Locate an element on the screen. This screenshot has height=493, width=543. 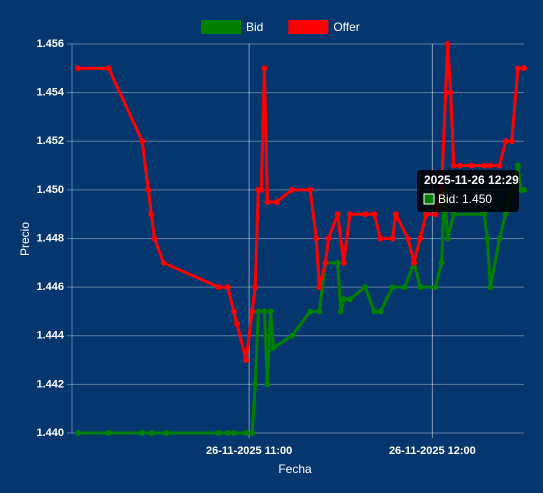
tooltip-swatch is located at coordinates (429, 199).